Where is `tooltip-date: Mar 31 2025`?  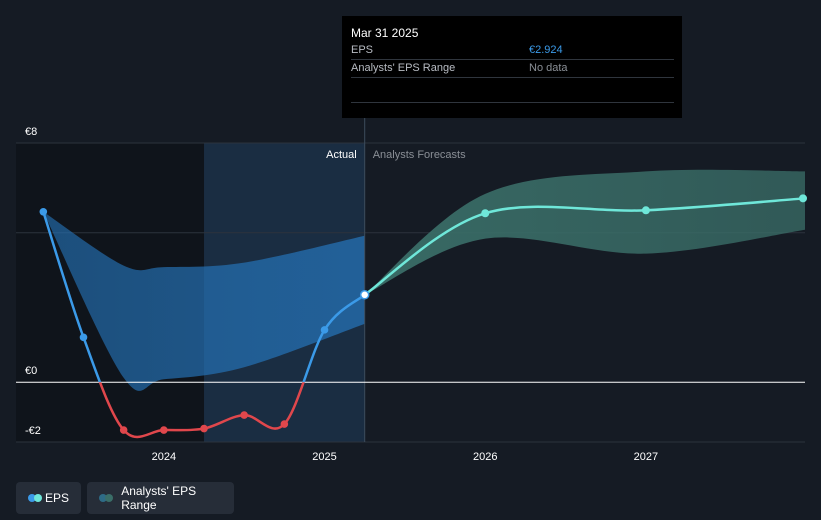
tooltip-date: Mar 31 2025 is located at coordinates (385, 33).